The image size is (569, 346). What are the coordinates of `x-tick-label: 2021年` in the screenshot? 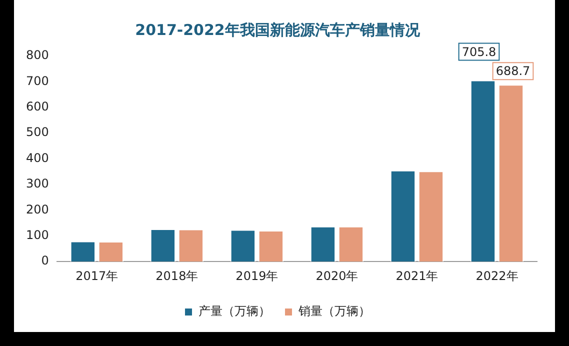 It's located at (417, 275).